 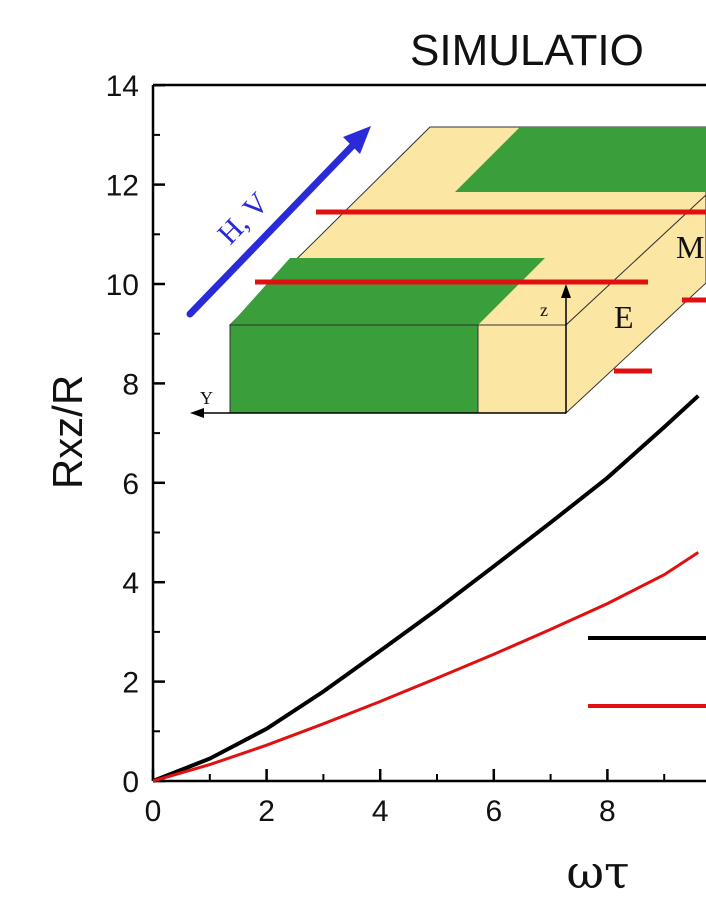 I want to click on x-axis-label: ωτ, so click(x=598, y=872).